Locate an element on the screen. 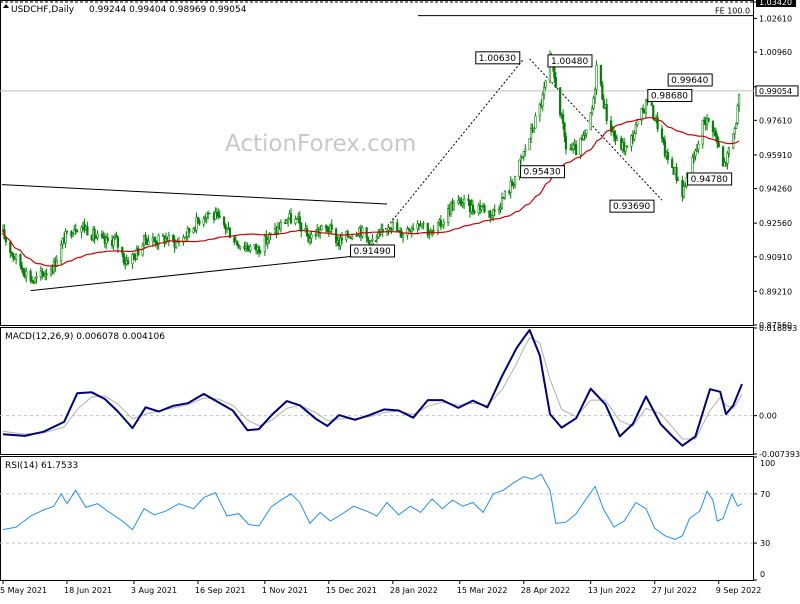 This screenshot has height=604, width=800. x-tick-label: 3 Aug 2021 is located at coordinates (154, 590).